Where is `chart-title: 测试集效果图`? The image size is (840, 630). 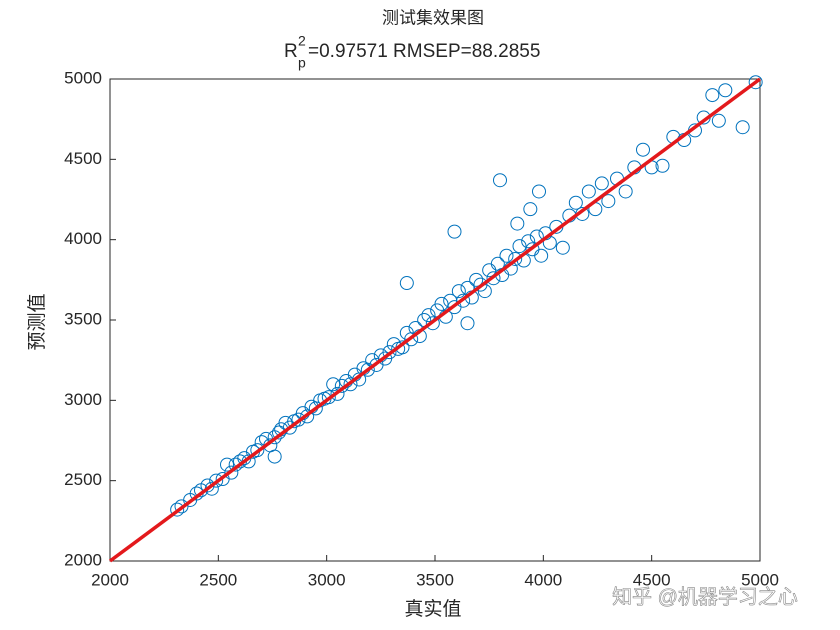 chart-title: 测试集效果图 is located at coordinates (433, 19).